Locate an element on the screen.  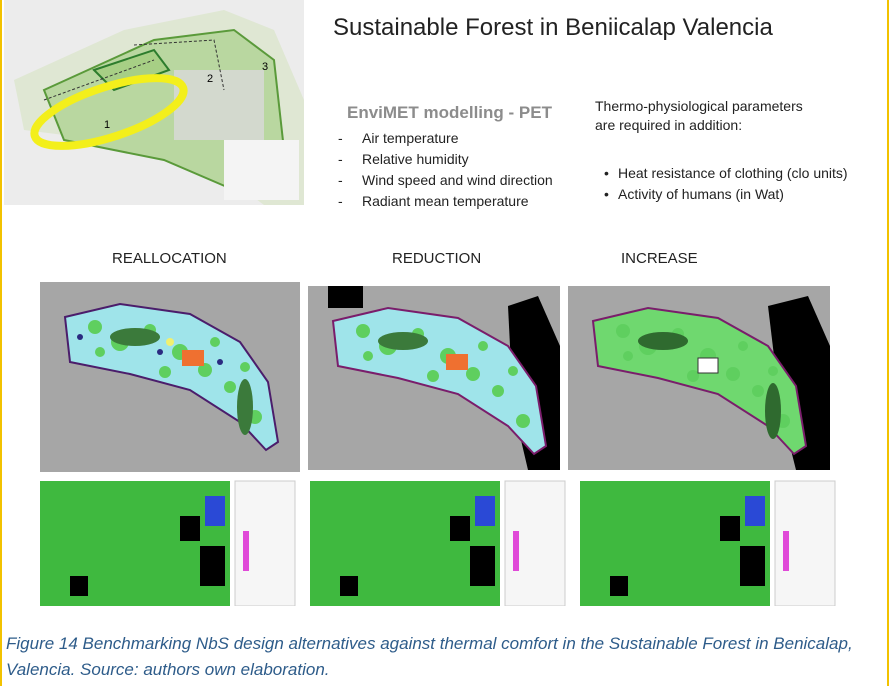
list-item: Air temperature is located at coordinates (445, 138).